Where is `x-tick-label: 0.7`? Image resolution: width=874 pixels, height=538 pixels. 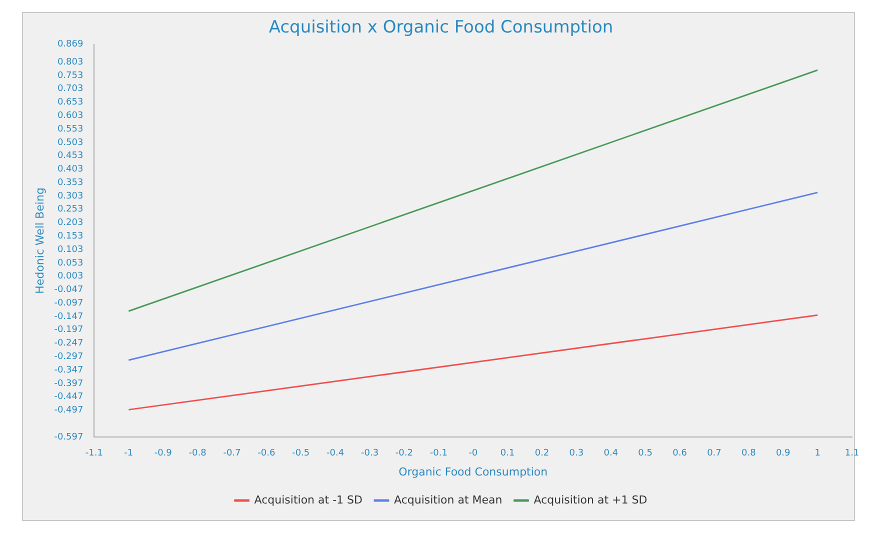 x-tick-label: 0.7 is located at coordinates (714, 453).